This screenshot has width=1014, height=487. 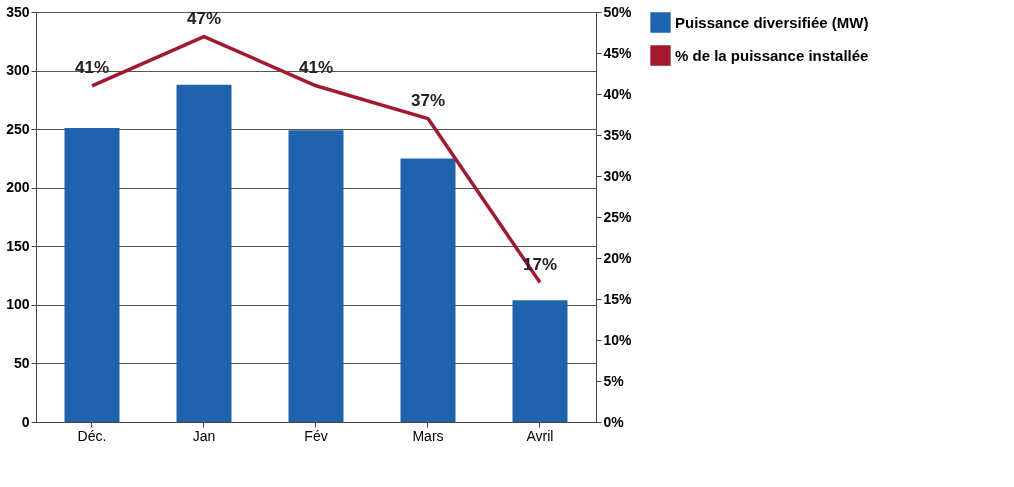 What do you see at coordinates (618, 175) in the screenshot?
I see `y2-tick-label: 30%` at bounding box center [618, 175].